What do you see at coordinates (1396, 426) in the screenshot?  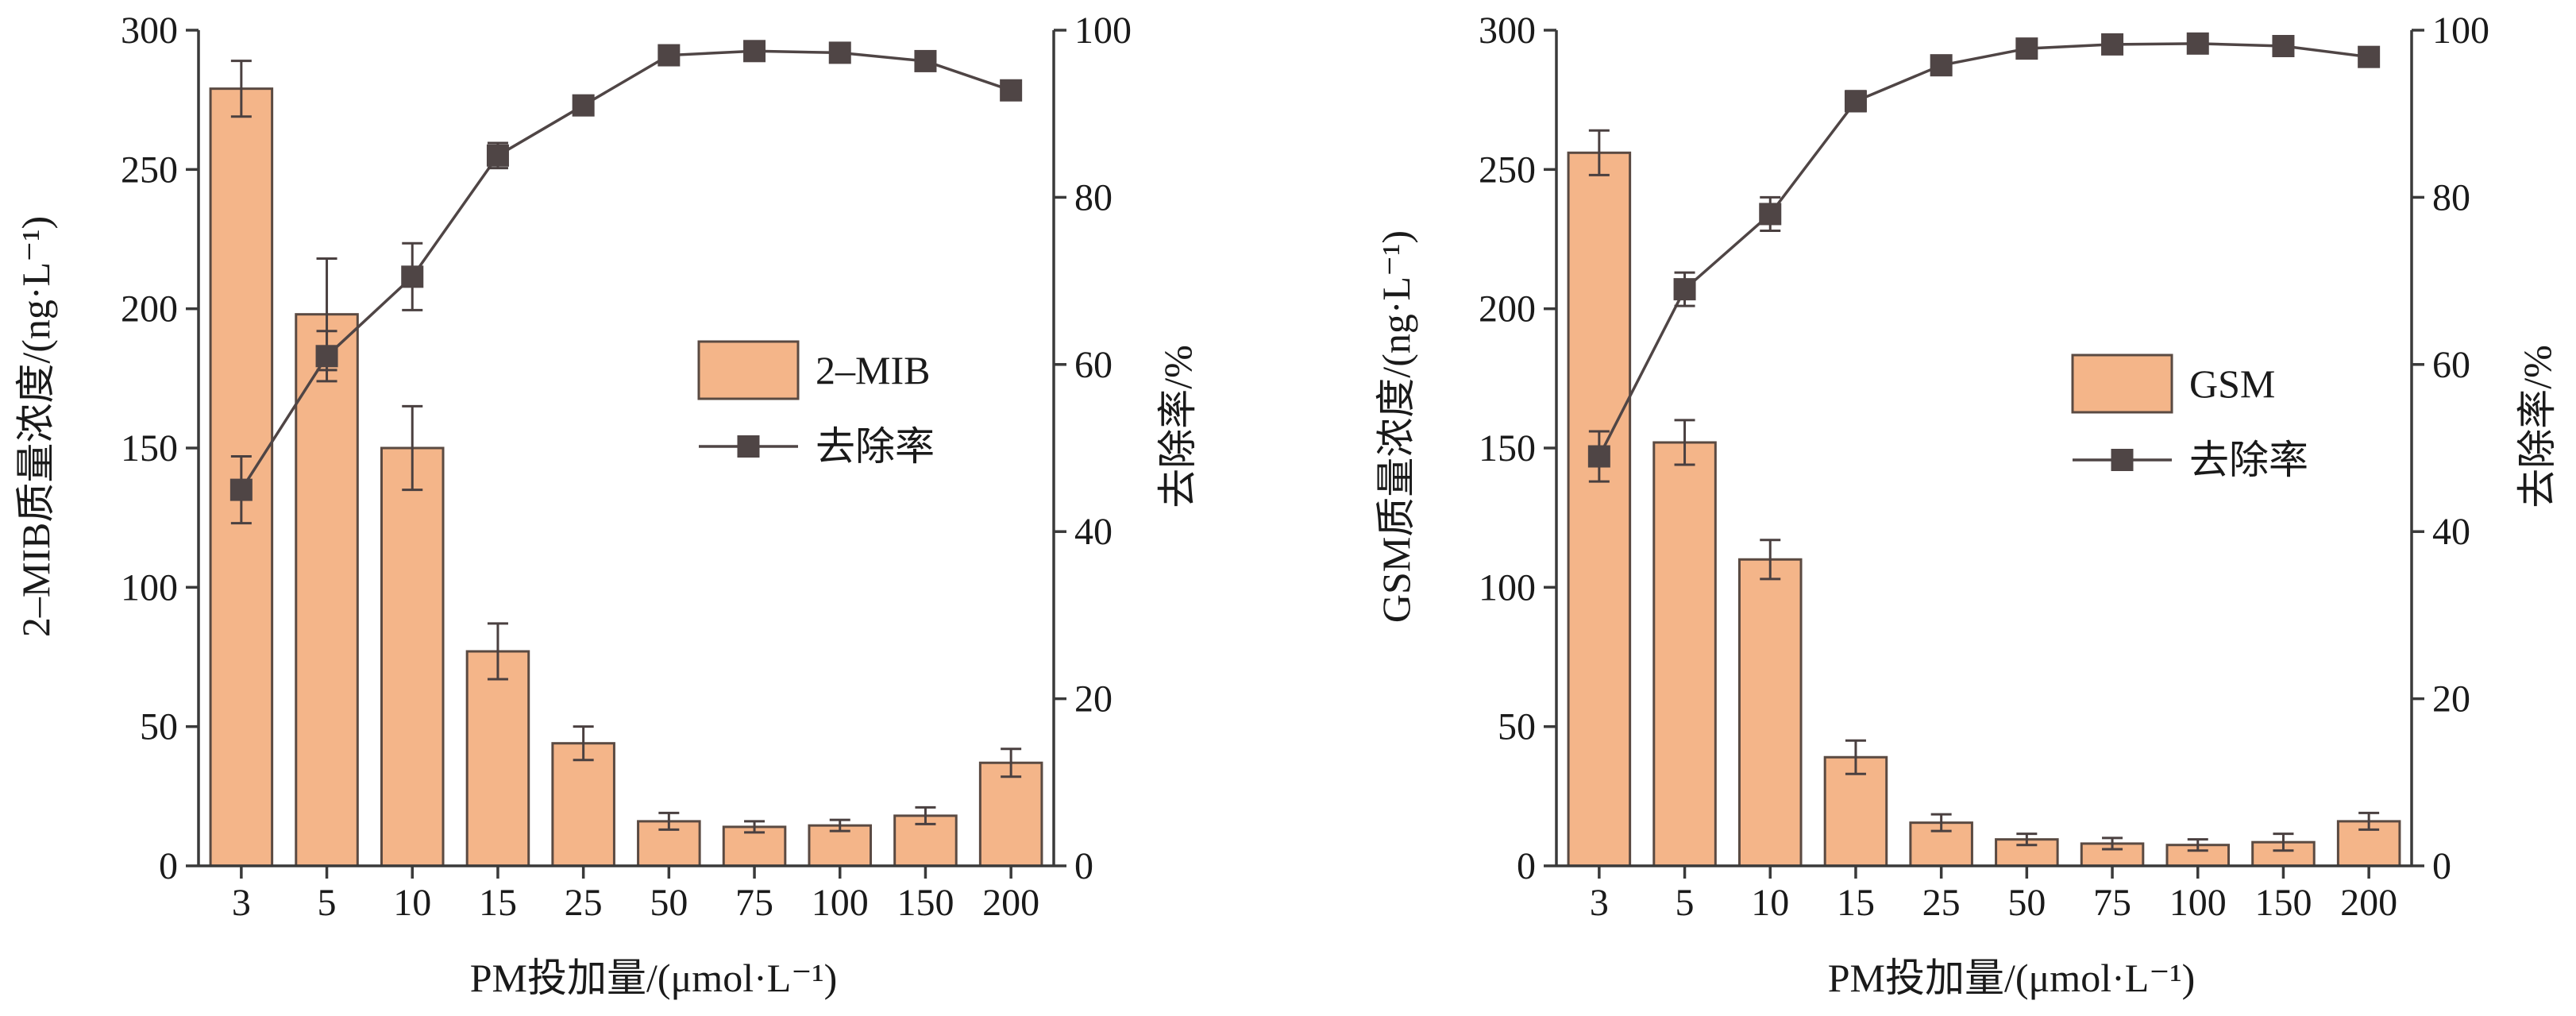 I see `y-axis-title: GSM质量浓度/(ng·L⁻¹)` at bounding box center [1396, 426].